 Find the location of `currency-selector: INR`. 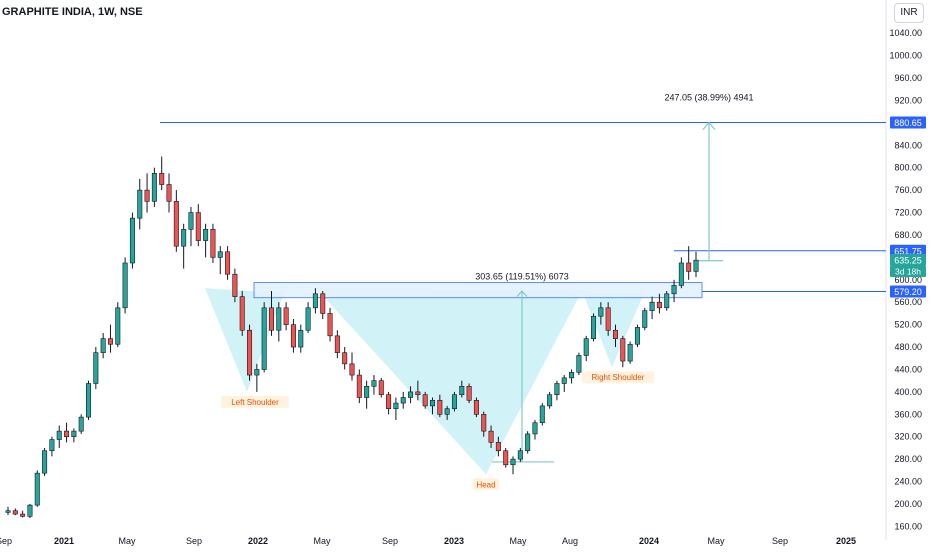

currency-selector: INR is located at coordinates (909, 13).